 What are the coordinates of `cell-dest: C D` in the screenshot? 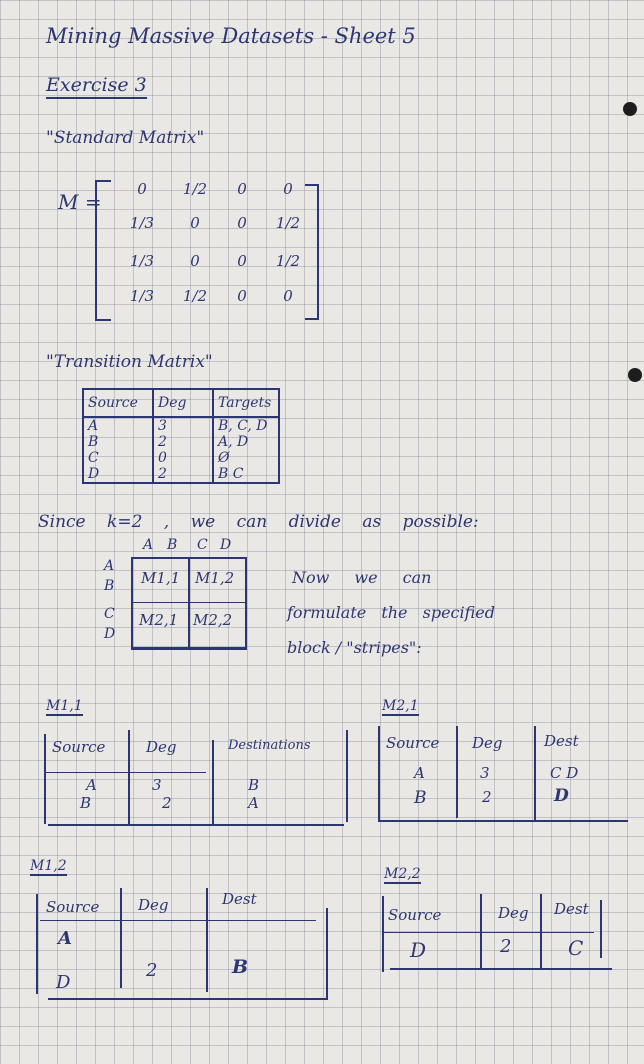 It's located at (564, 773).